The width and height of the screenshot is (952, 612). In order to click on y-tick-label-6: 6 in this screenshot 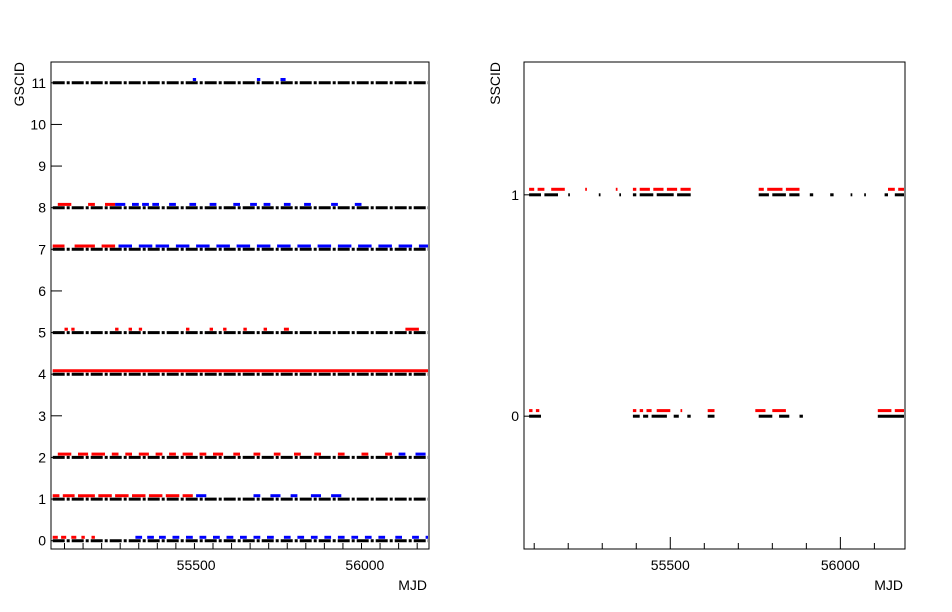, I will do `click(42, 291)`.